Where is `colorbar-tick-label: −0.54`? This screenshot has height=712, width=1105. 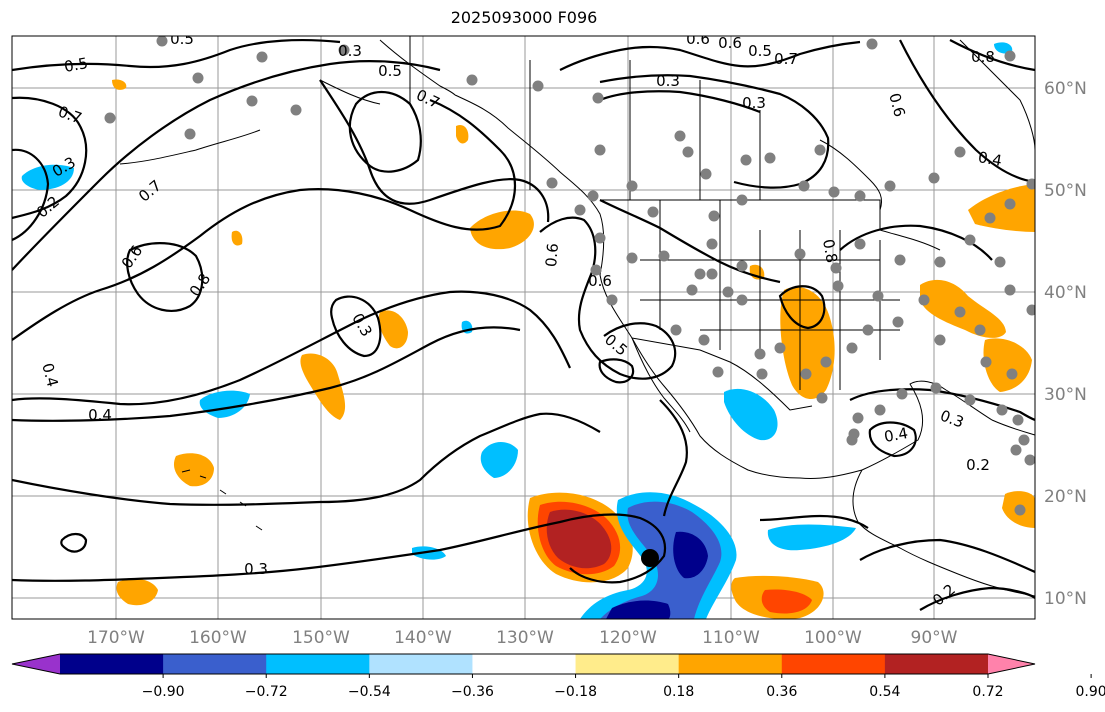
colorbar-tick-label: −0.54 is located at coordinates (369, 692).